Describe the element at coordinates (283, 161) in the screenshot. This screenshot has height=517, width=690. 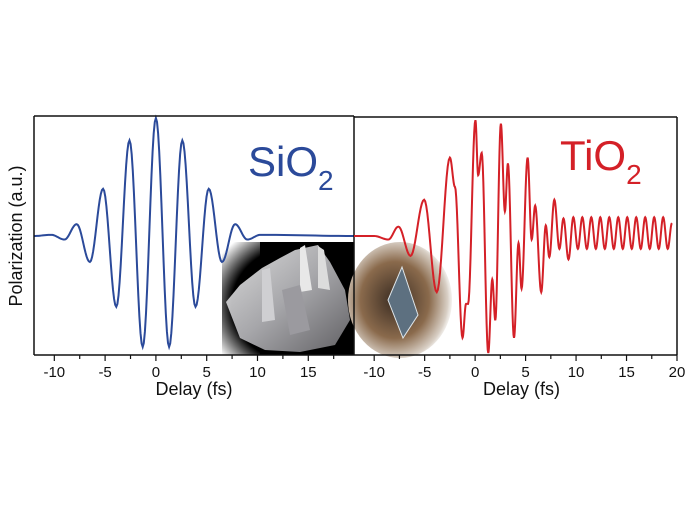
I see `material-formula: SiO` at that location.